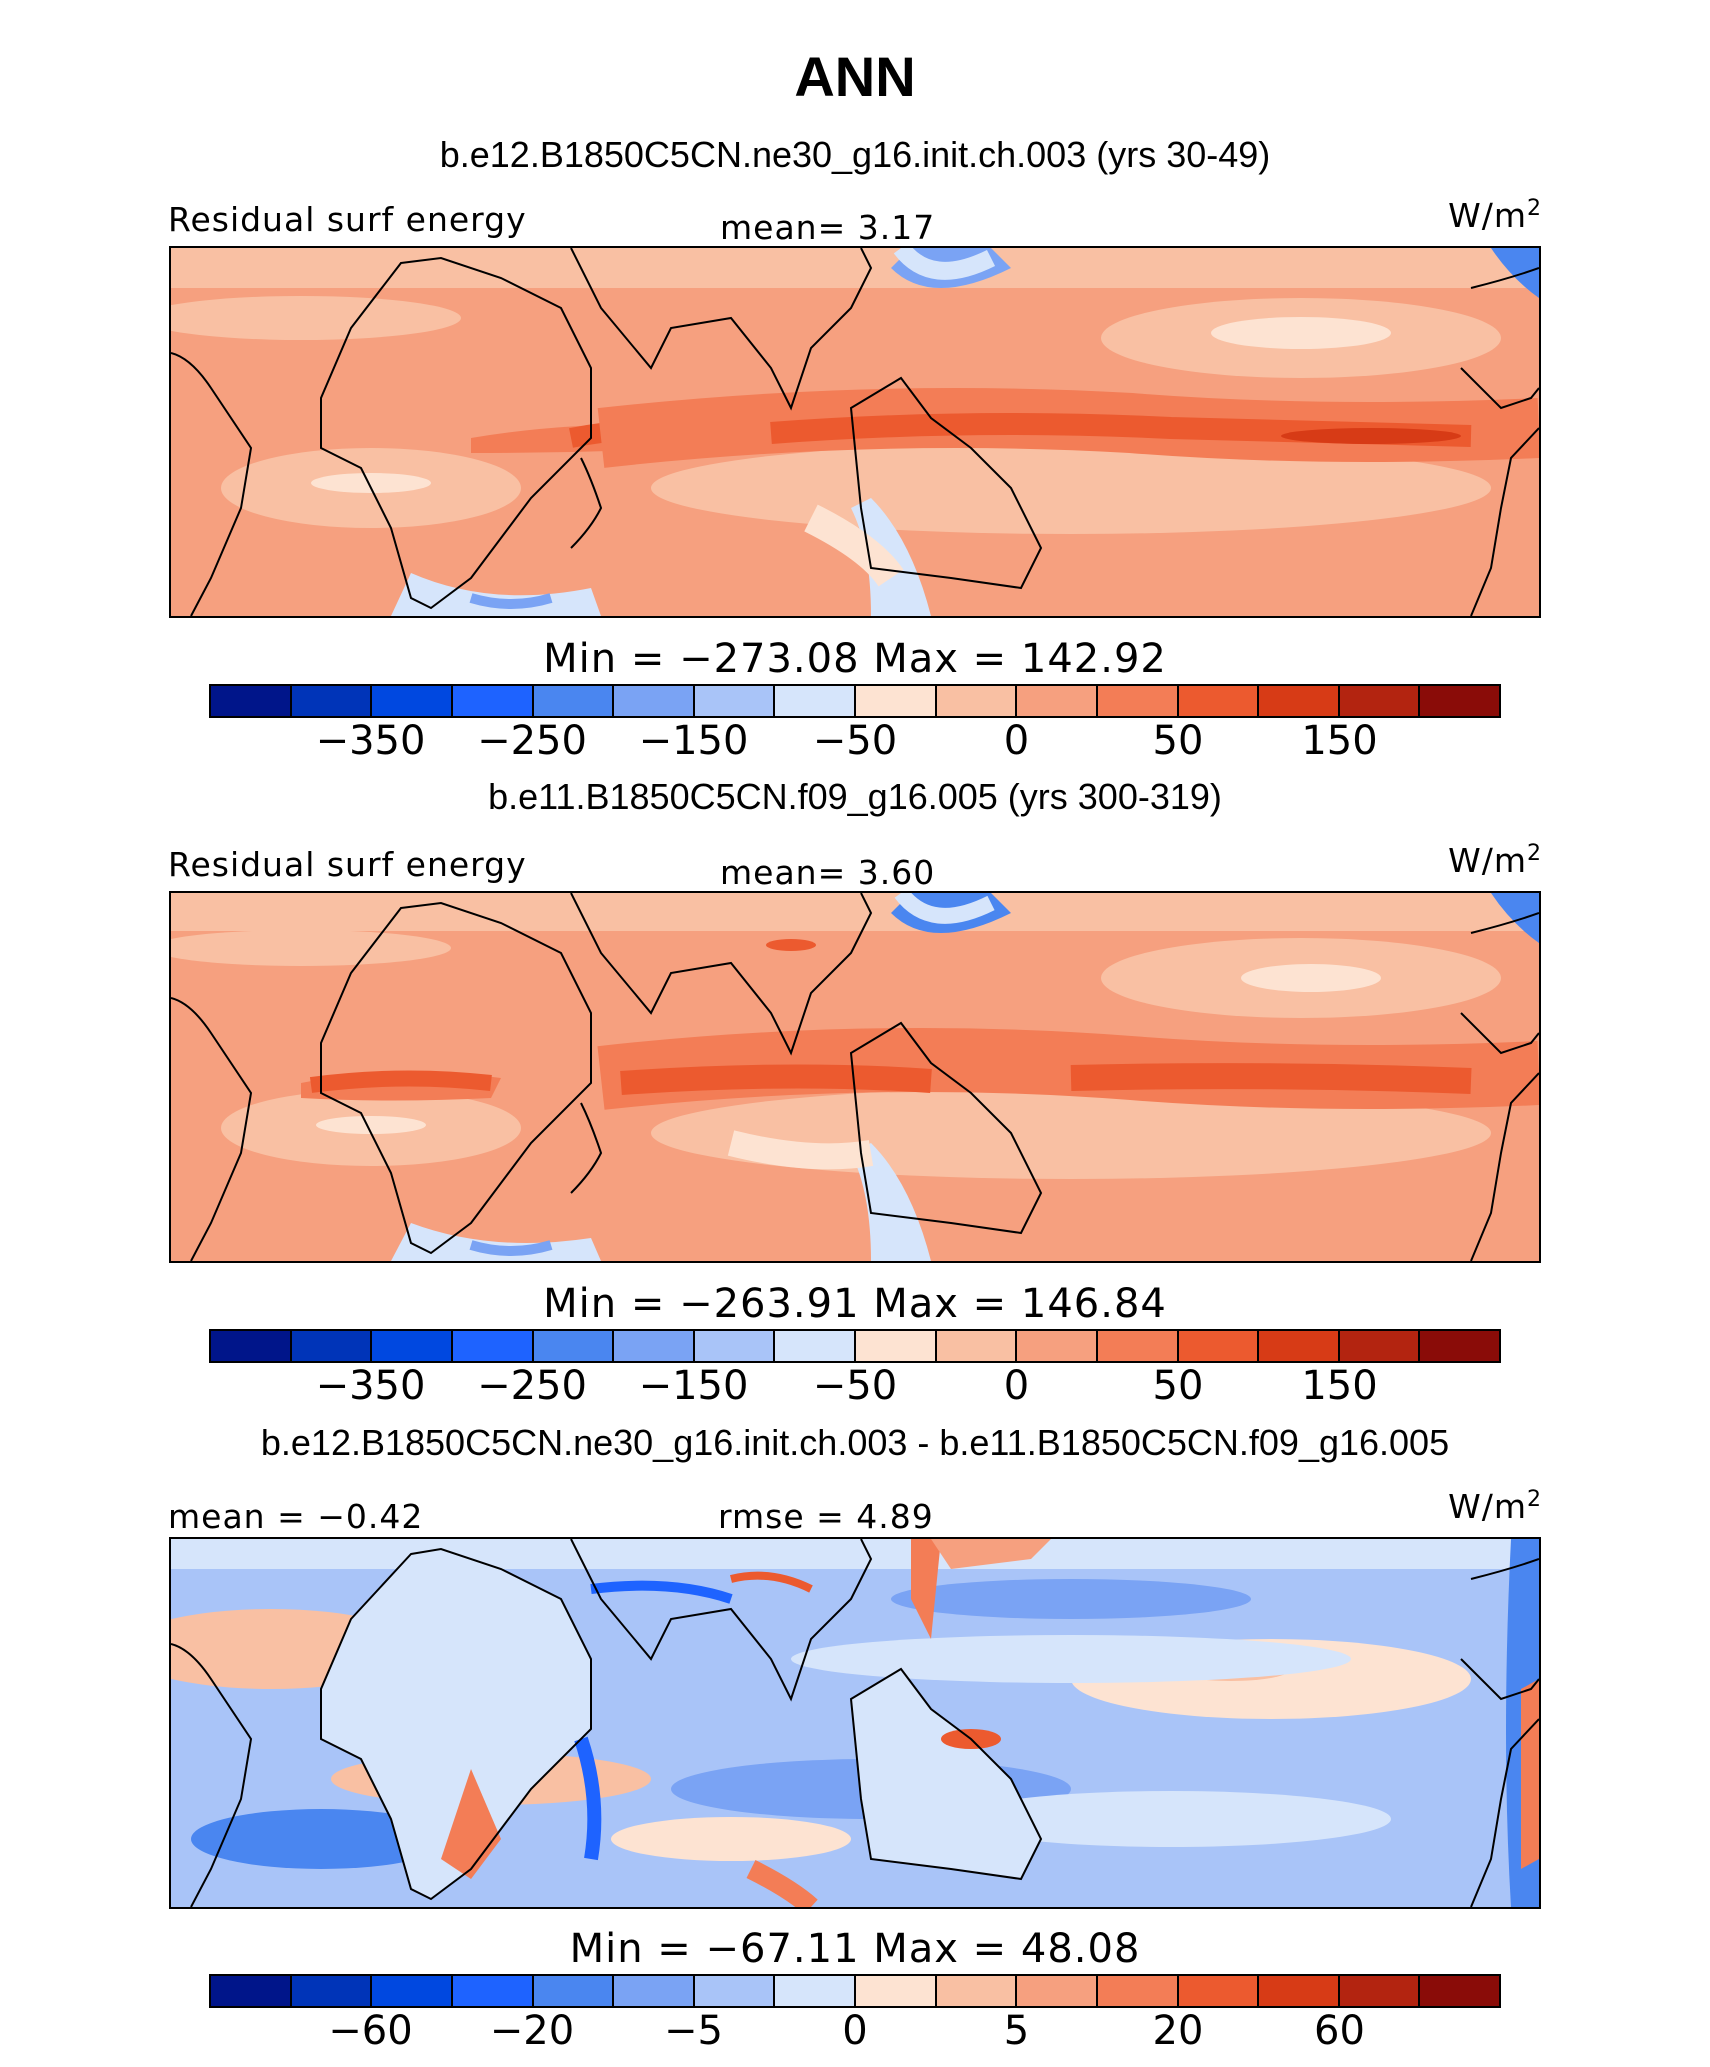 The width and height of the screenshot is (1710, 2067). Describe the element at coordinates (1495, 1506) in the screenshot. I see `panel-3-units: W/m2` at that location.